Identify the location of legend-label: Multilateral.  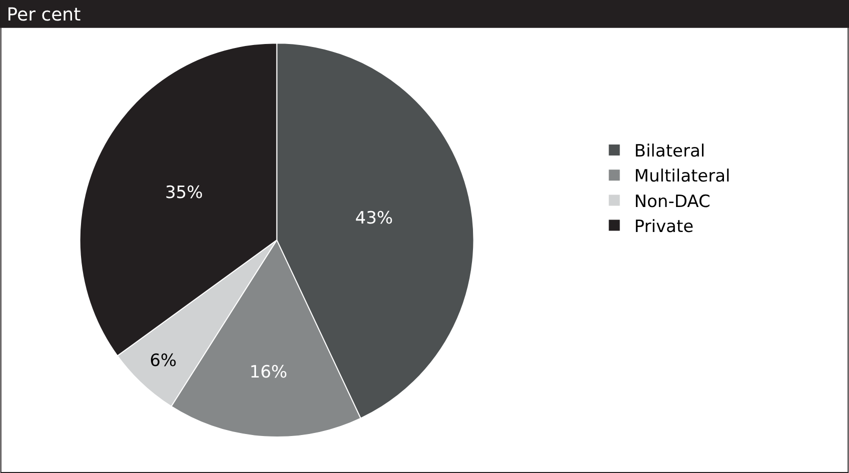
(682, 176).